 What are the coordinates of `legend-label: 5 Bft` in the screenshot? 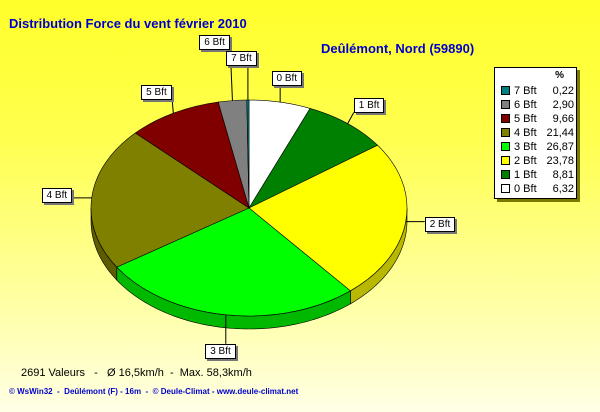 It's located at (525, 119).